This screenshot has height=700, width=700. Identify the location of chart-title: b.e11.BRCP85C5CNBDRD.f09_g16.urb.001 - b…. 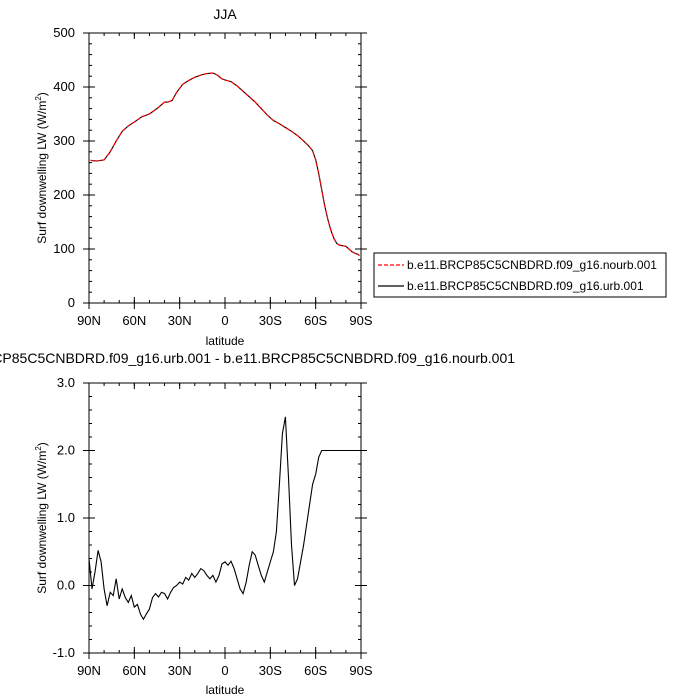
(257, 358).